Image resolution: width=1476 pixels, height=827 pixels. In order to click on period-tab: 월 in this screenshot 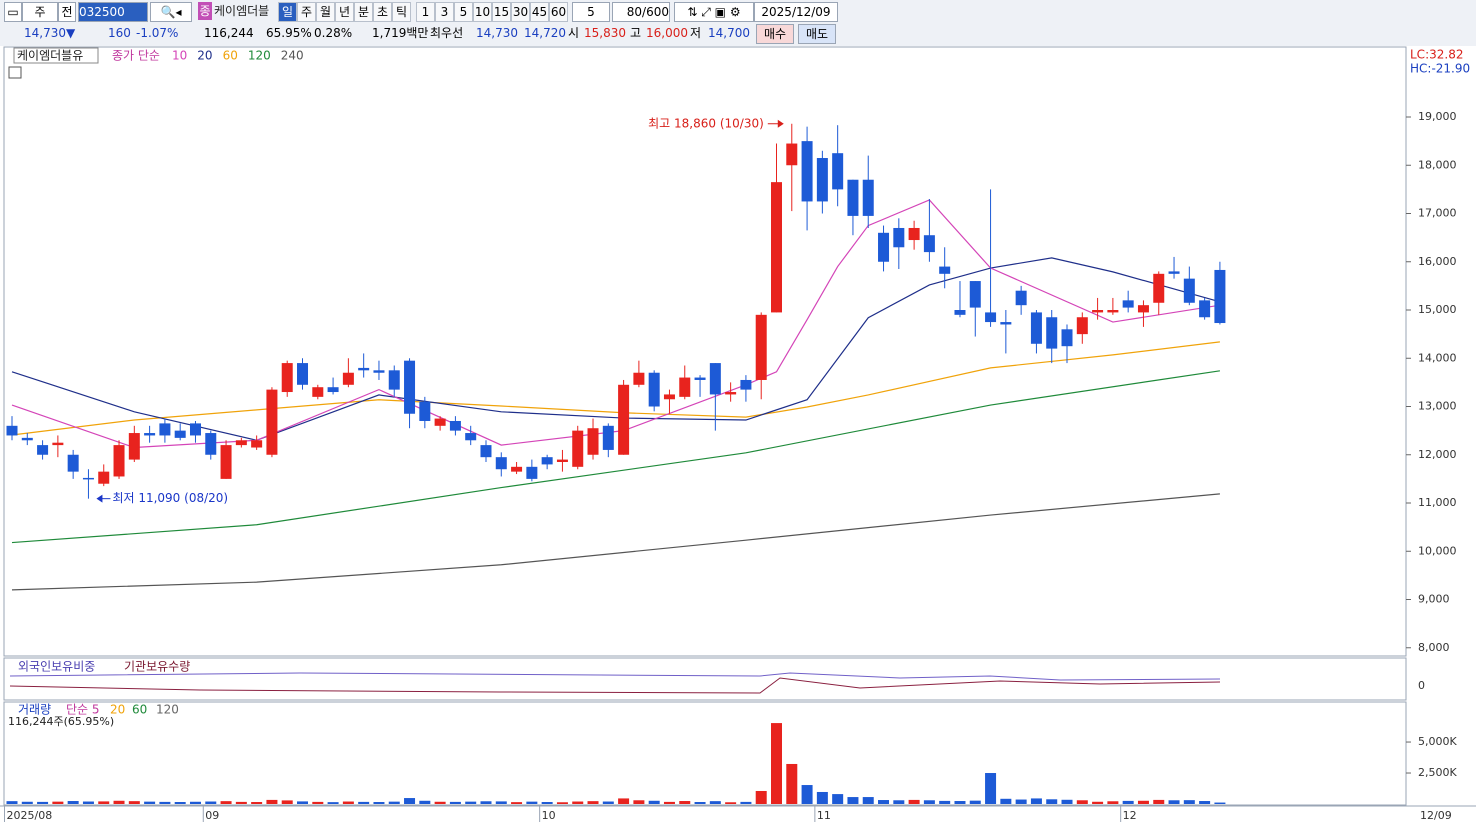, I will do `click(325, 12)`.